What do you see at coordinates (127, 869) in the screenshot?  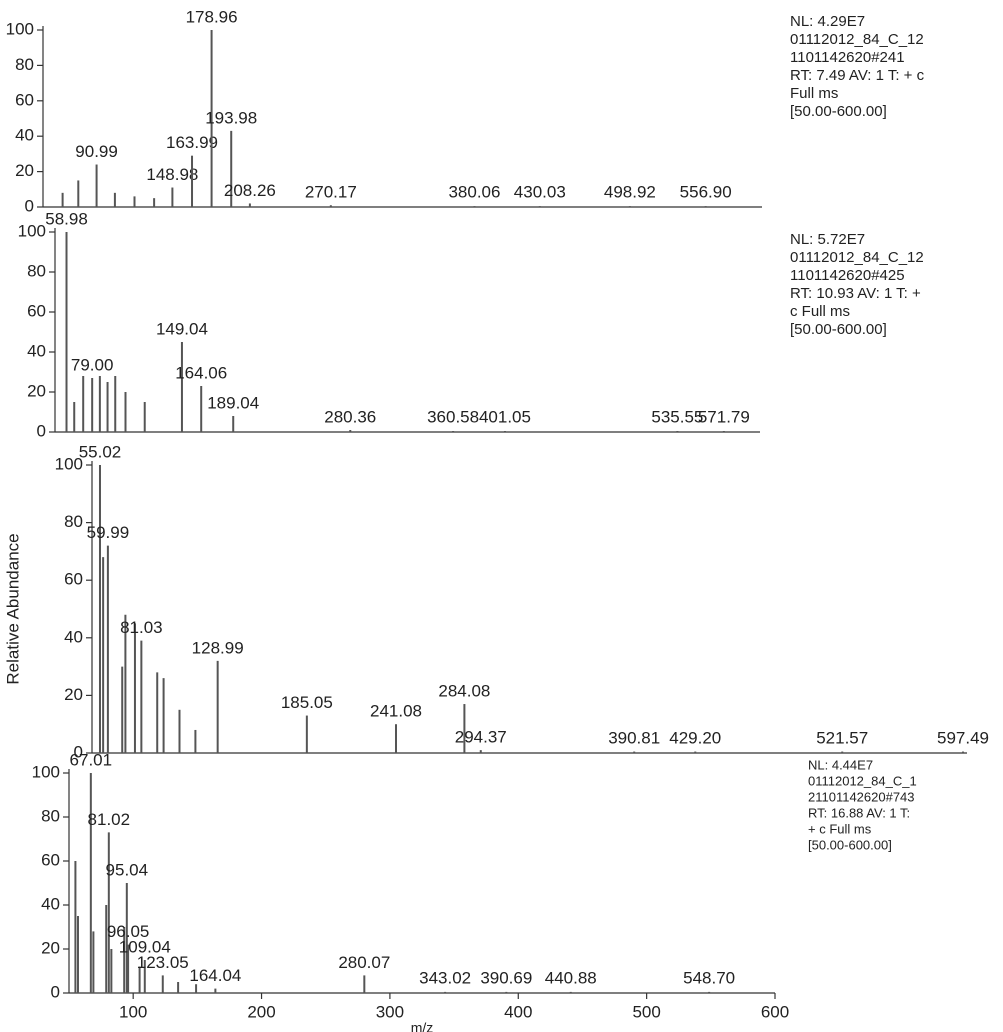 I see `peak-label: 95.04` at bounding box center [127, 869].